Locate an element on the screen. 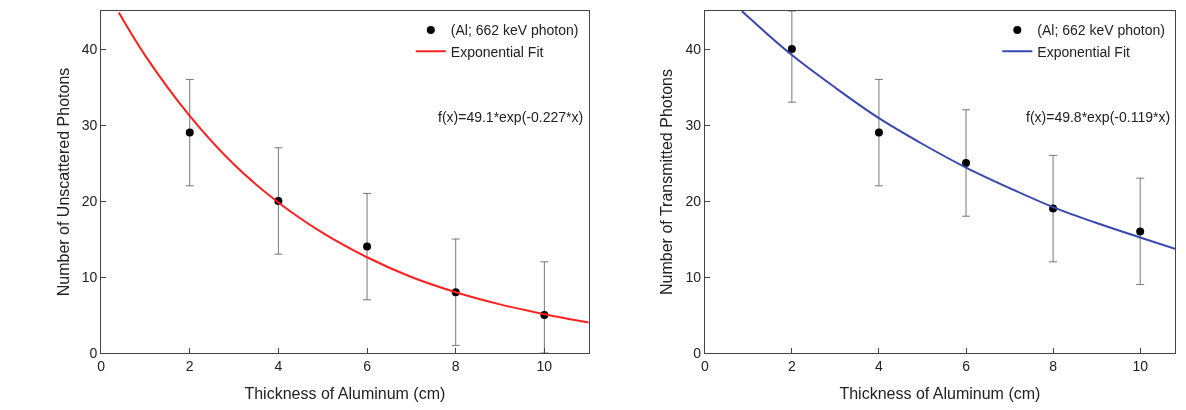  annotation: f(x)=49.1*exp(-0.227*x) is located at coordinates (511, 117).